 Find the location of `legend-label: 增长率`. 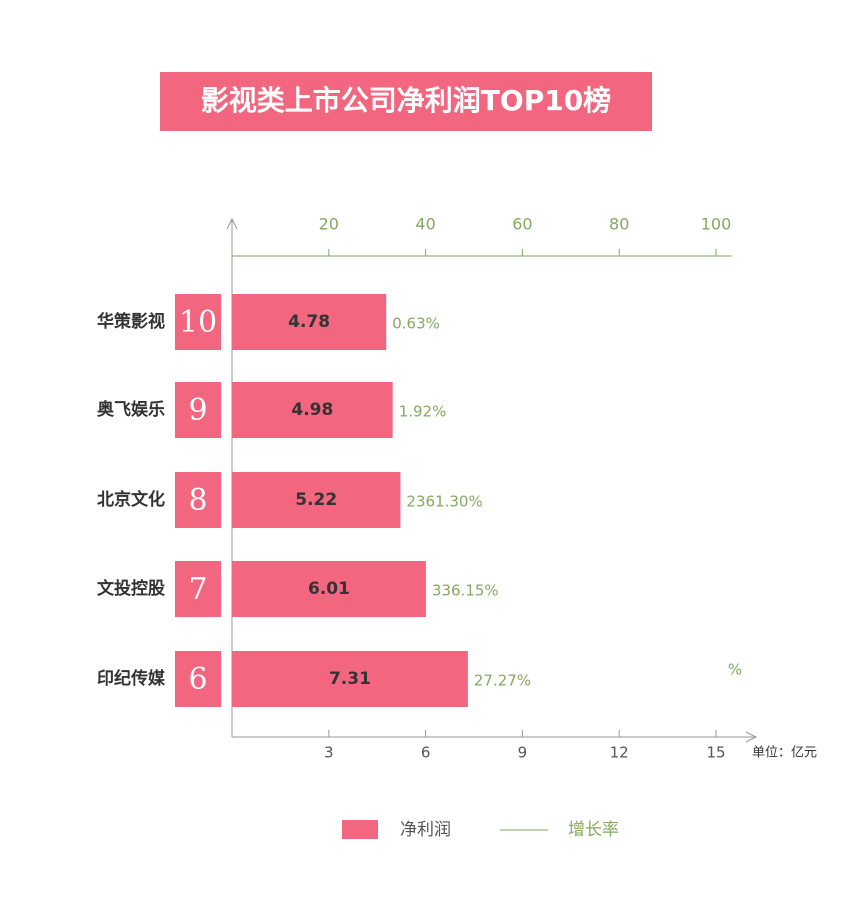

legend-label: 增长率 is located at coordinates (593, 830).